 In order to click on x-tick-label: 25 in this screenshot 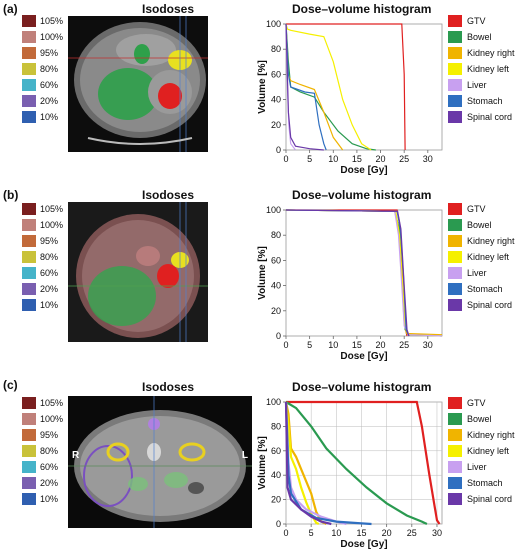, I will do `click(412, 533)`.